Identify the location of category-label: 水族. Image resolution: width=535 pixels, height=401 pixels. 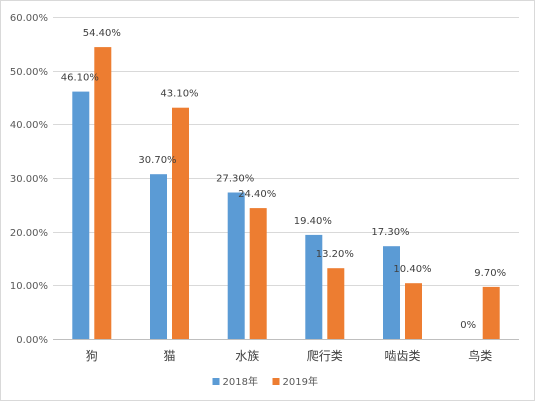
(247, 356).